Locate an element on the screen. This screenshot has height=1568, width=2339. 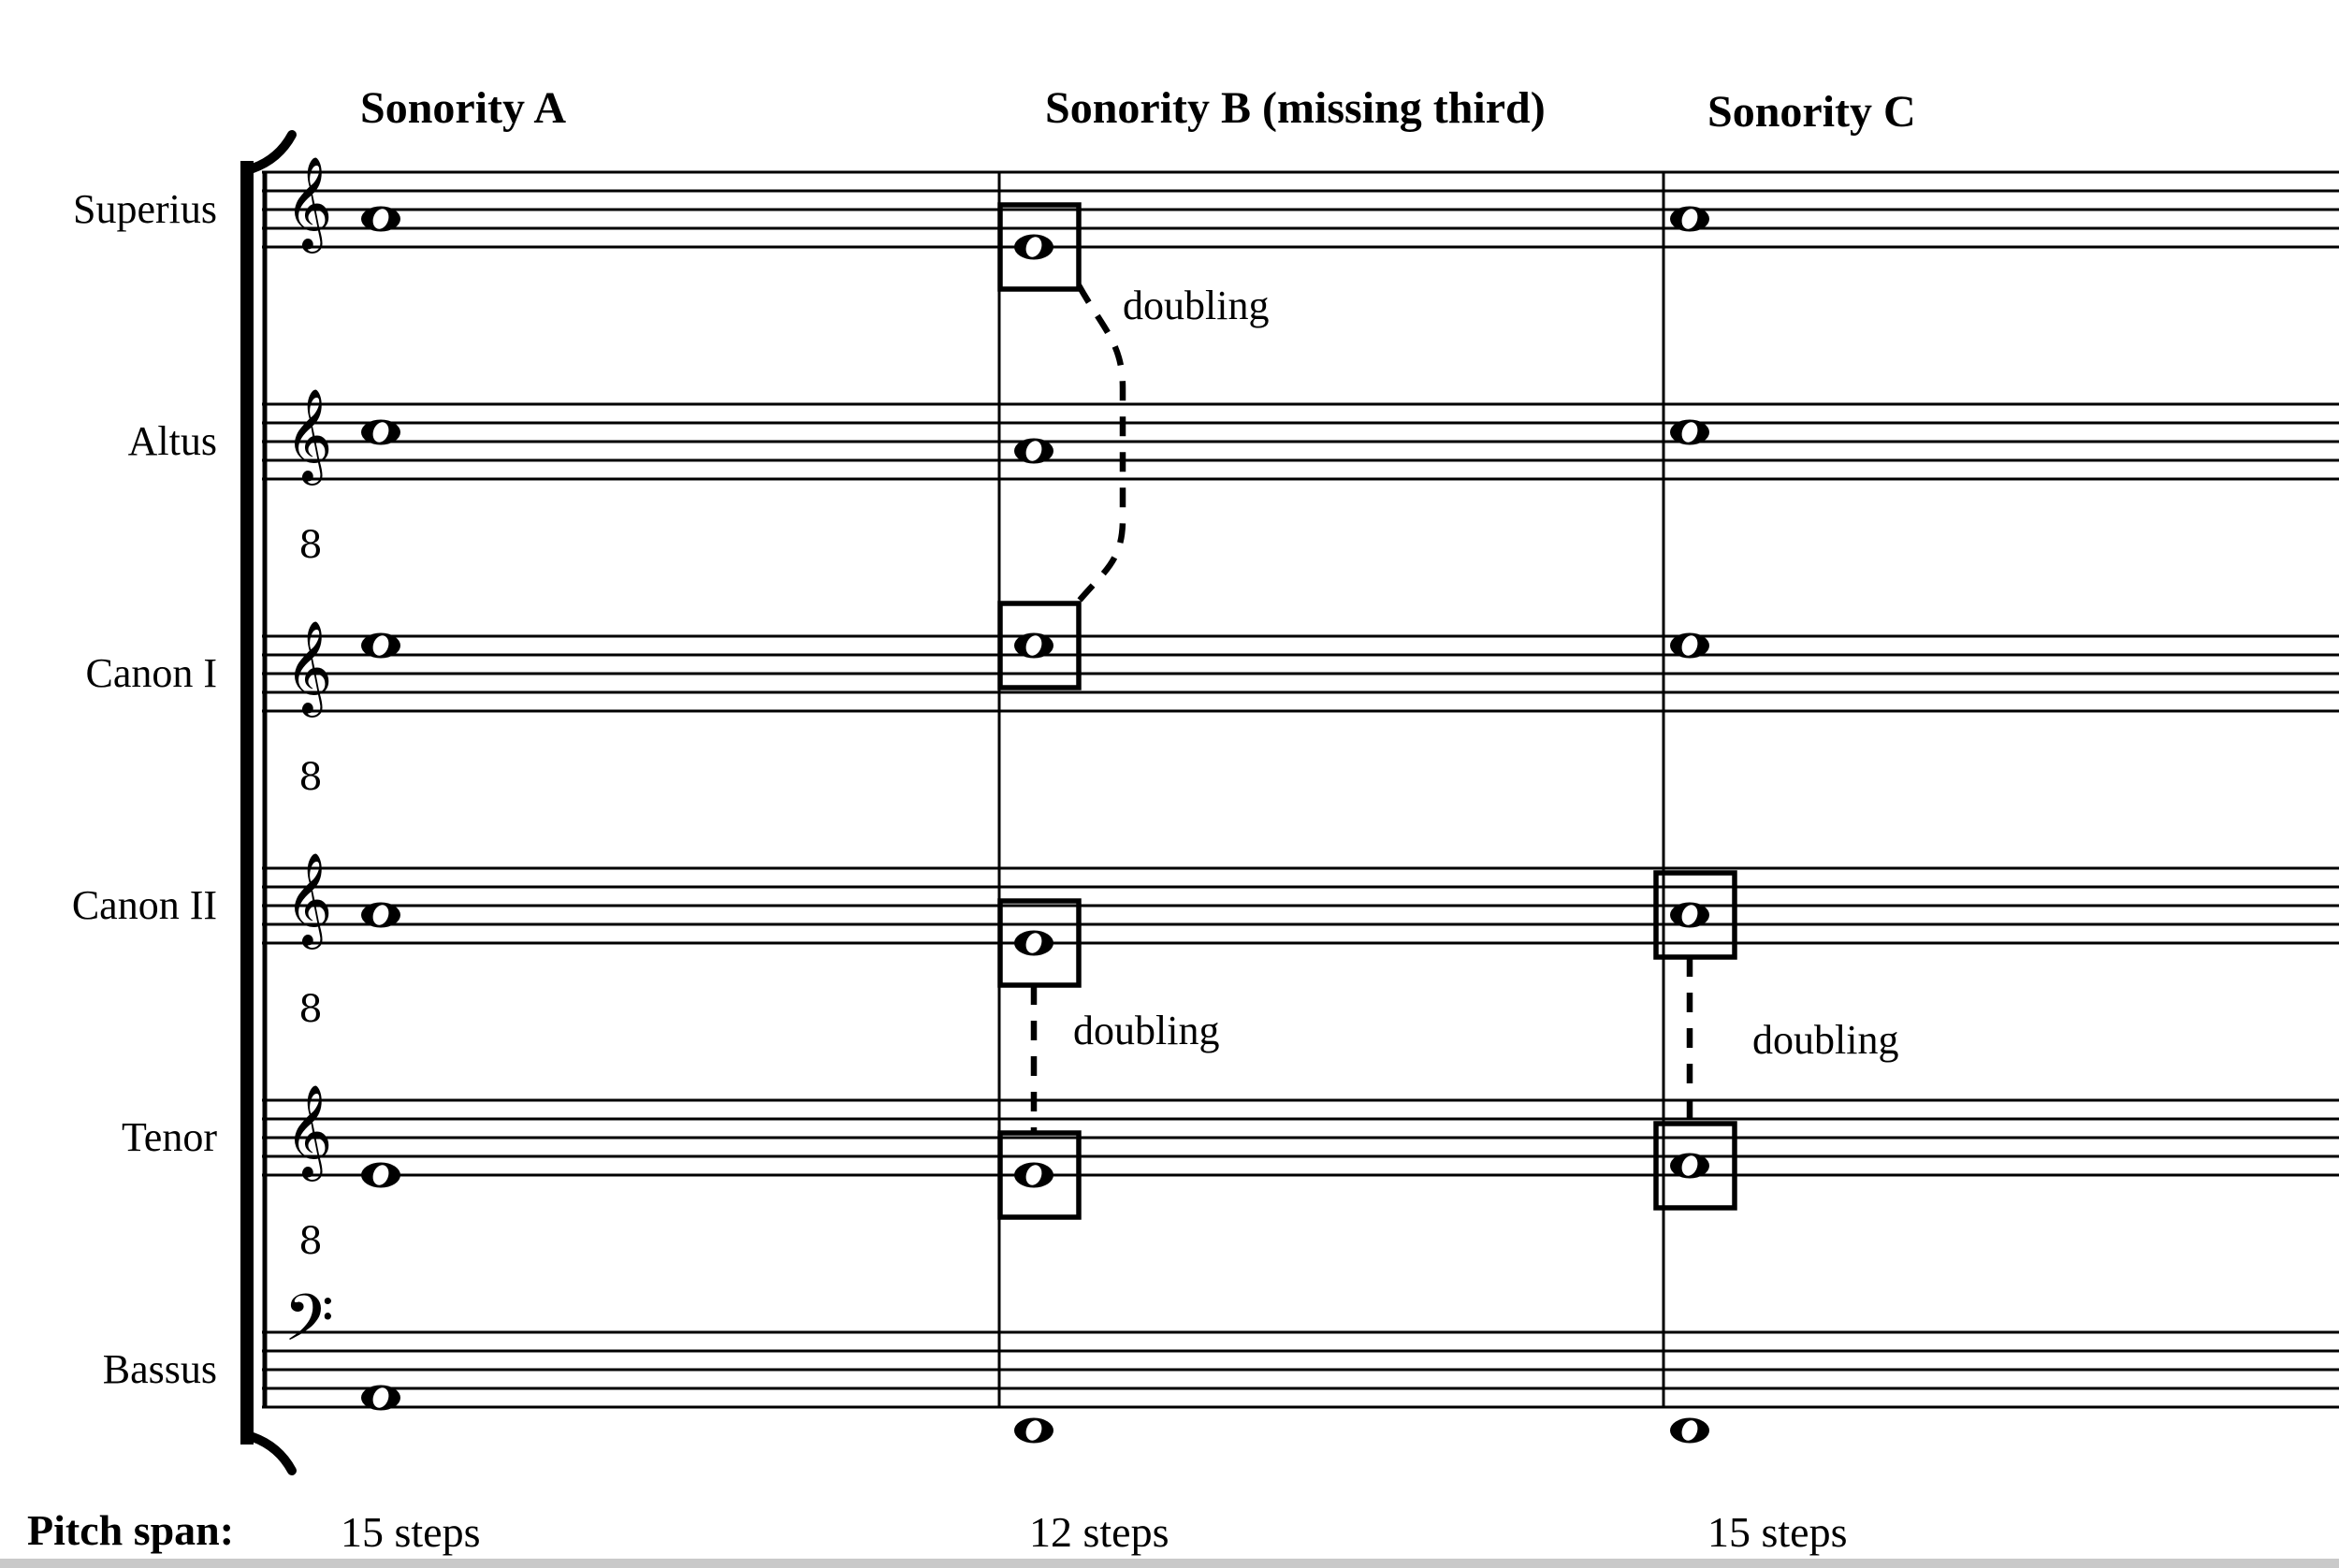
doubling-label-upper: doubling is located at coordinates (1196, 305).